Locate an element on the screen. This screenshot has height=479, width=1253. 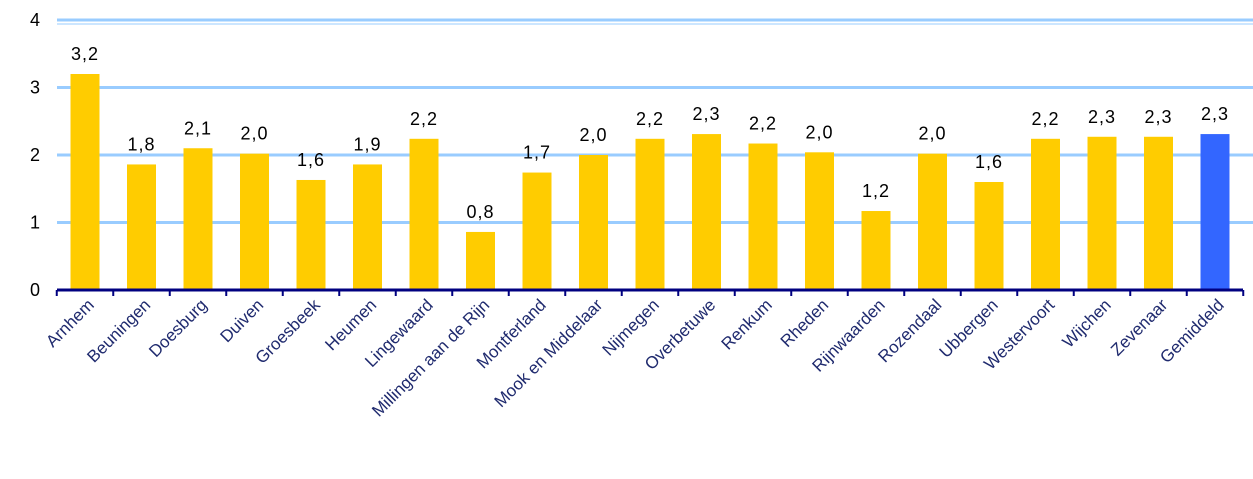
y-tick-label-1: 1 is located at coordinates (35, 223).